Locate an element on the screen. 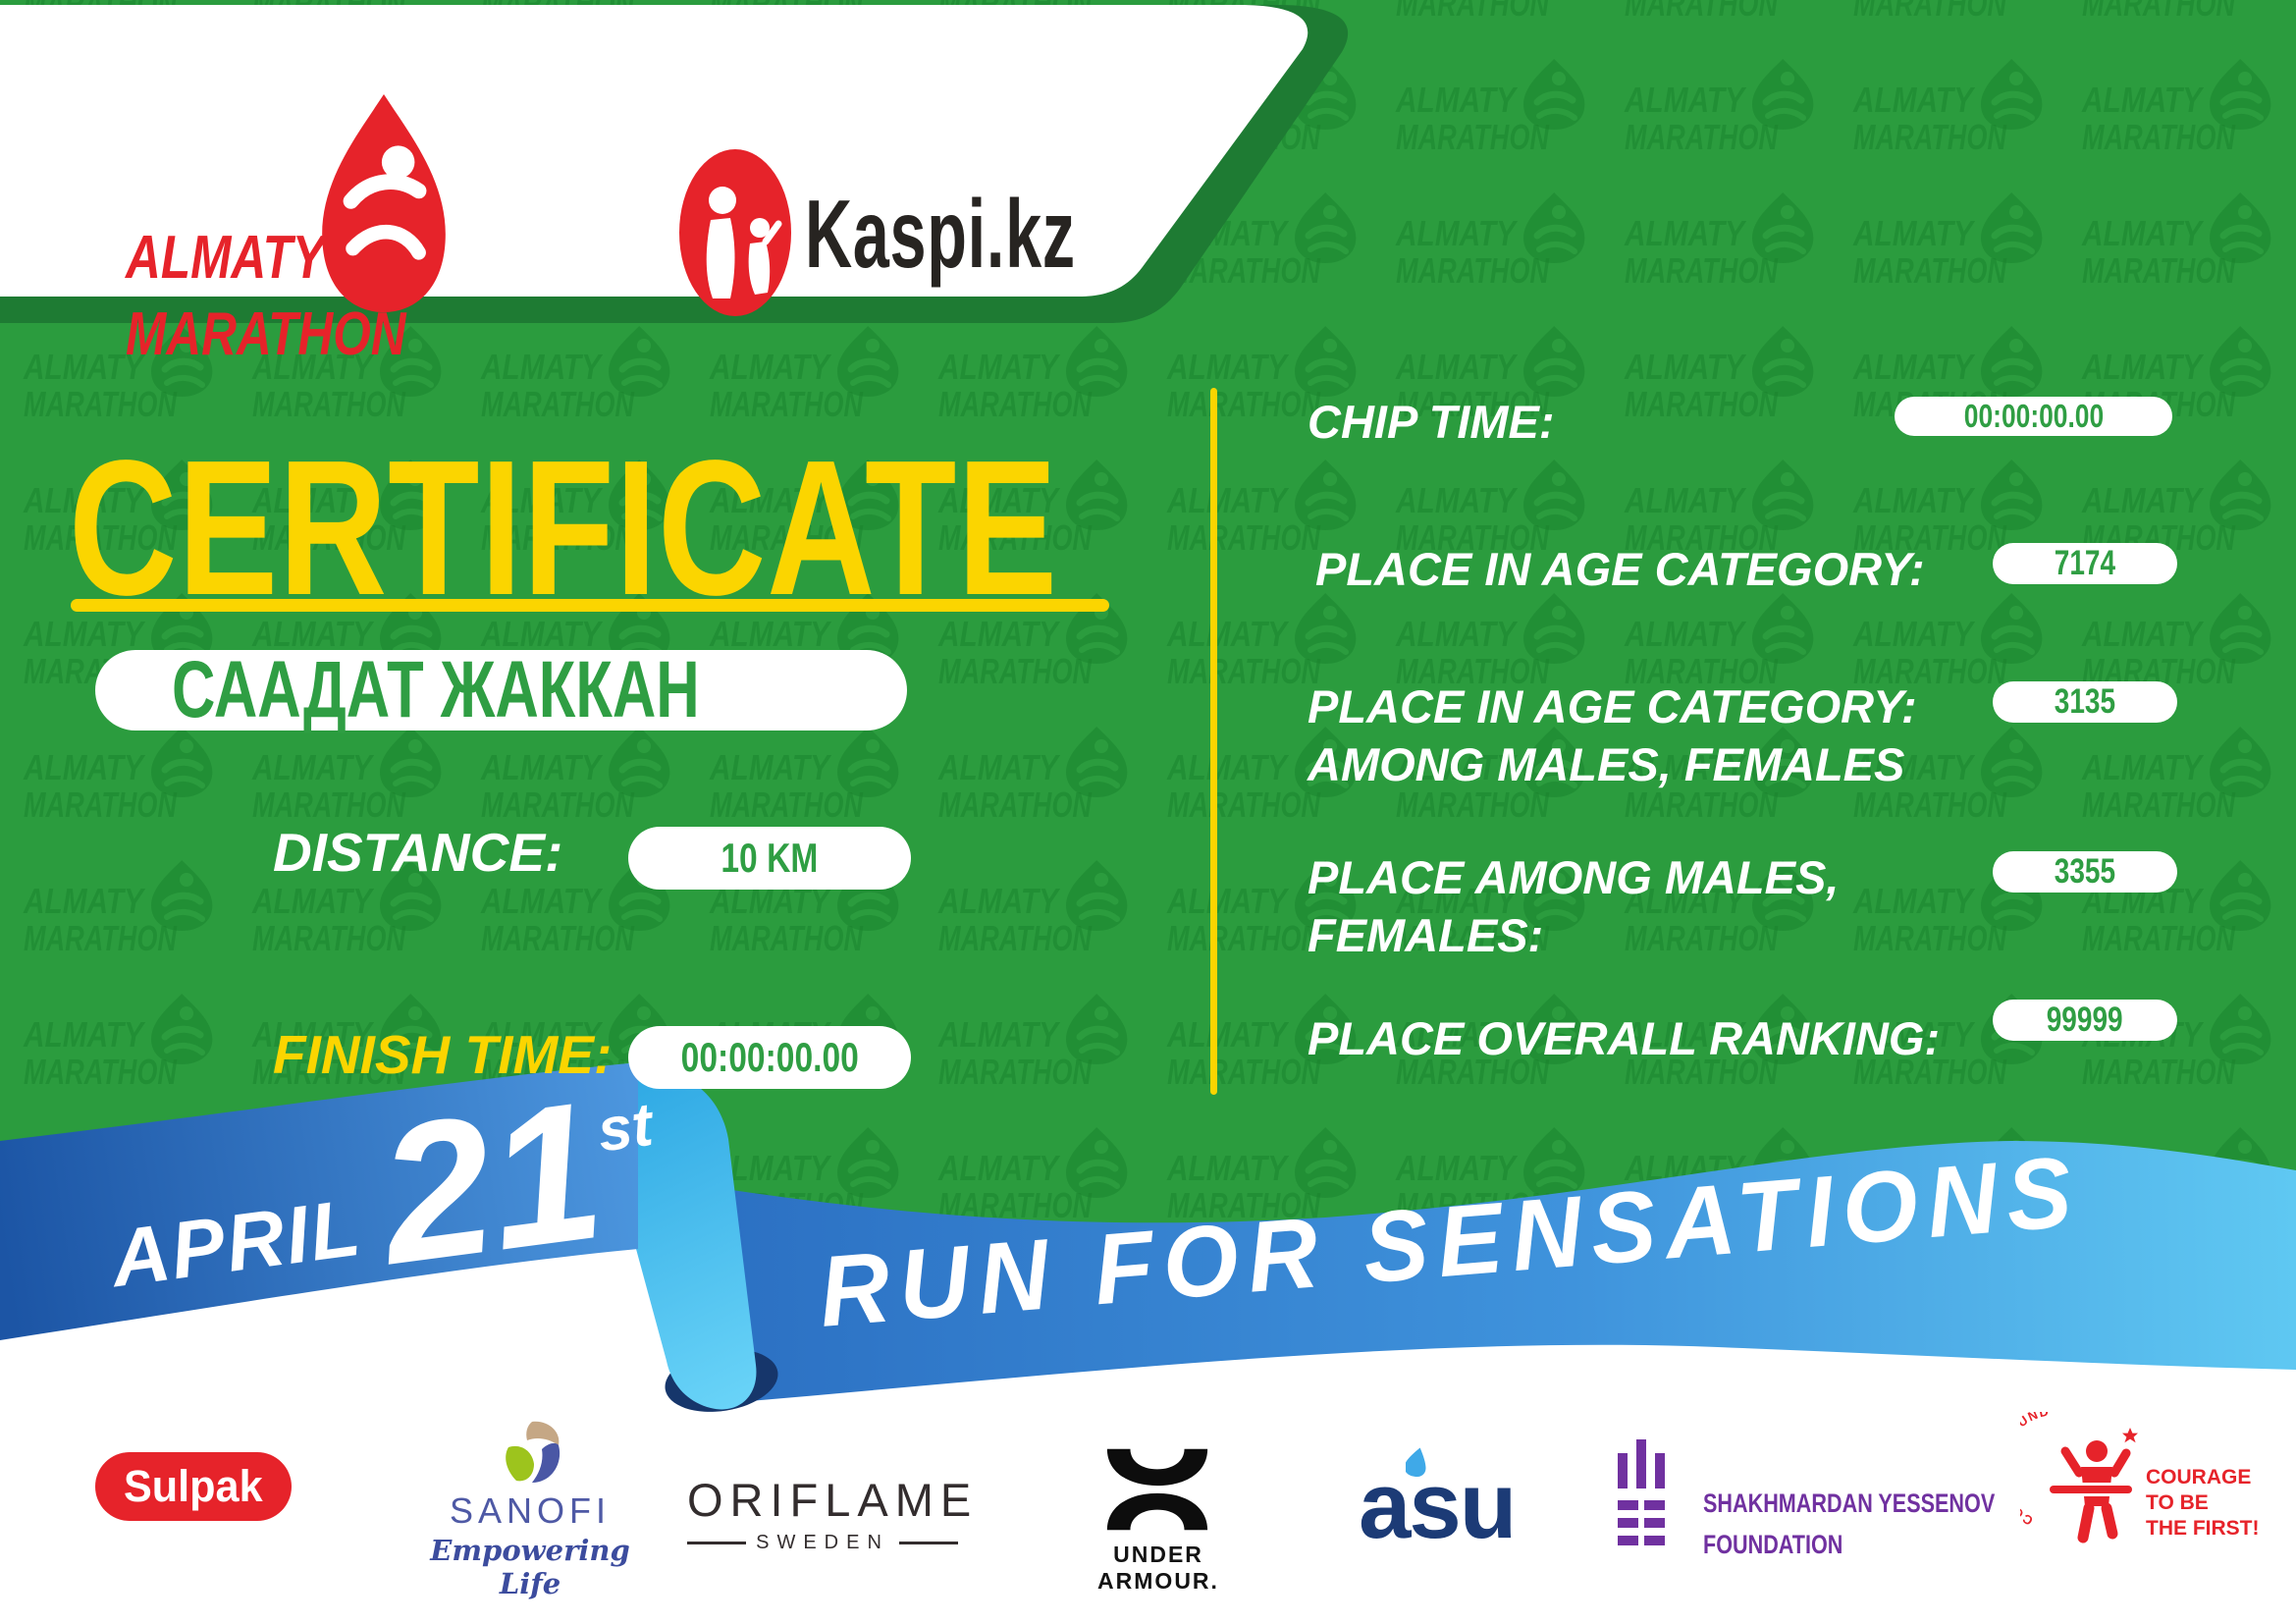 The width and height of the screenshot is (2296, 1624). courage-fund-icon: CORPORATE FUND is located at coordinates (2079, 1477).